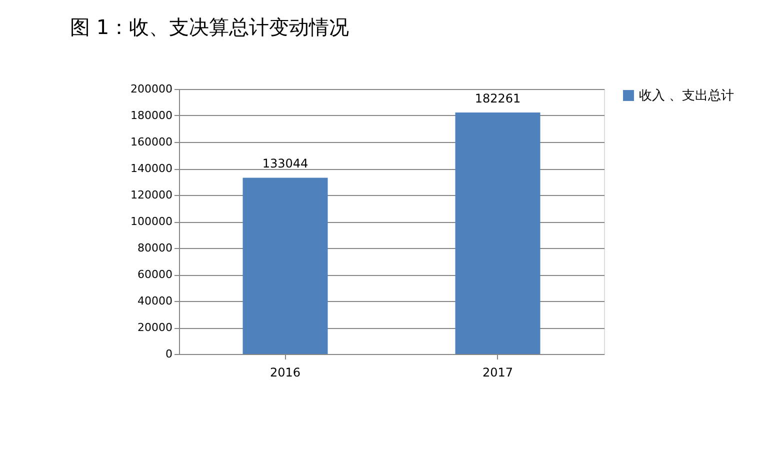 The image size is (770, 453). Describe the element at coordinates (210, 27) in the screenshot. I see `chart-title: 图 1：收、支决算总计变动情况` at that location.